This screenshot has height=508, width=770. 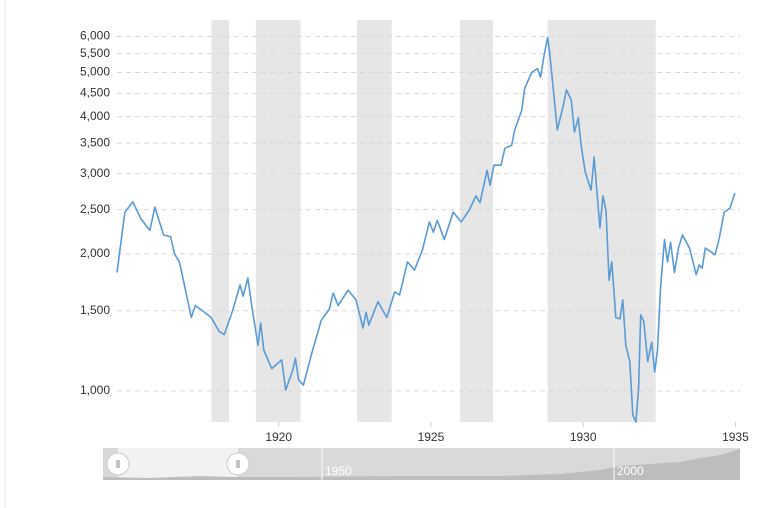 I want to click on y-tick-label: 3,000, so click(x=95, y=173).